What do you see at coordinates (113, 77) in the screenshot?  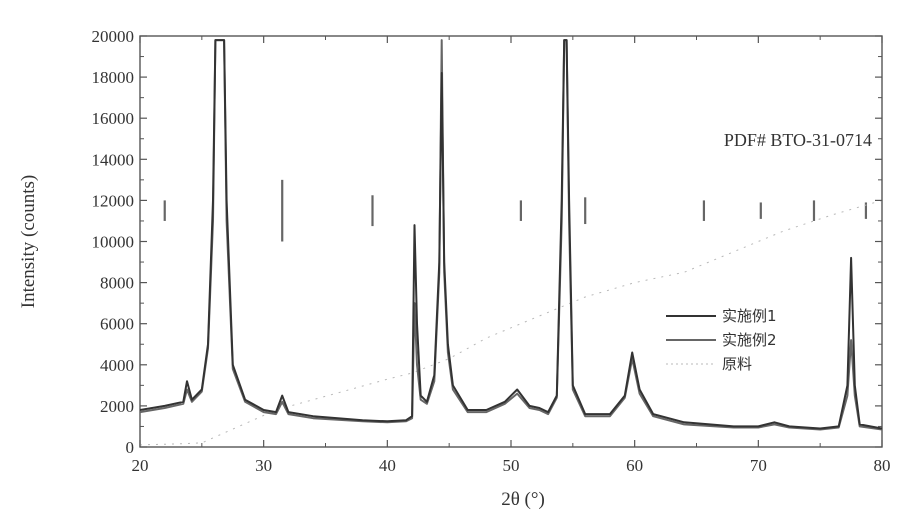 I see `y-tick-label: 18000` at bounding box center [113, 77].